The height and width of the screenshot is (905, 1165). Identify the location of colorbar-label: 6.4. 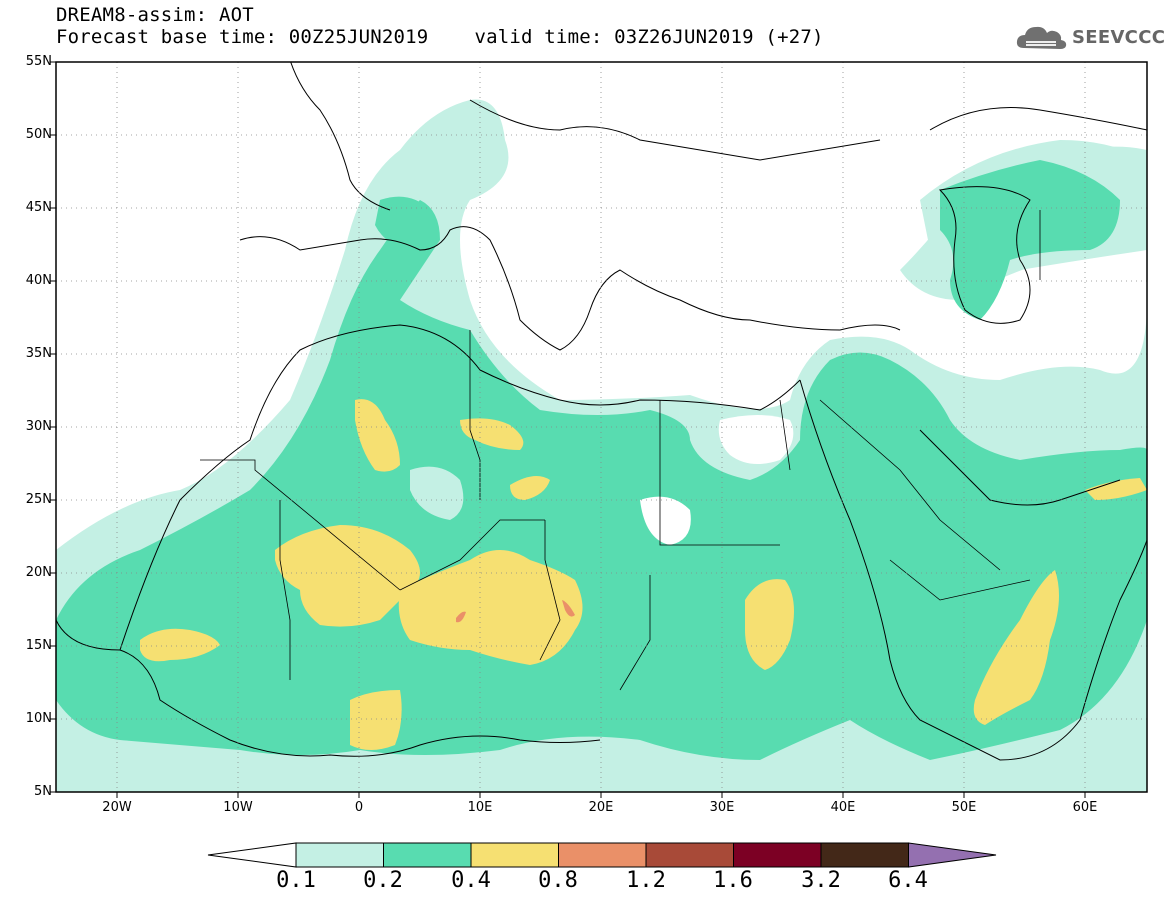
(908, 880).